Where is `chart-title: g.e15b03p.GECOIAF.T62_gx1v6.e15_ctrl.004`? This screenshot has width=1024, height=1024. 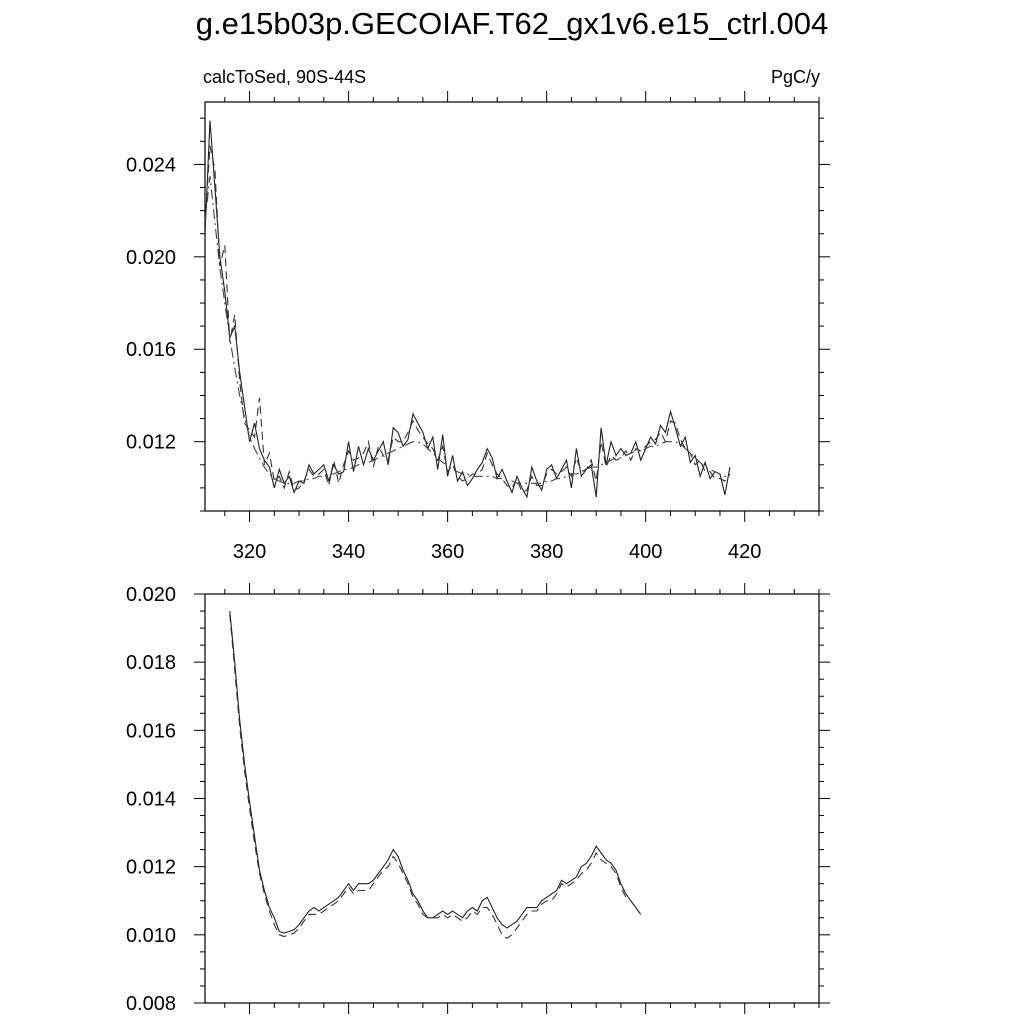
chart-title: g.e15b03p.GECOIAF.T62_gx1v6.e15_ctrl.004 is located at coordinates (512, 23).